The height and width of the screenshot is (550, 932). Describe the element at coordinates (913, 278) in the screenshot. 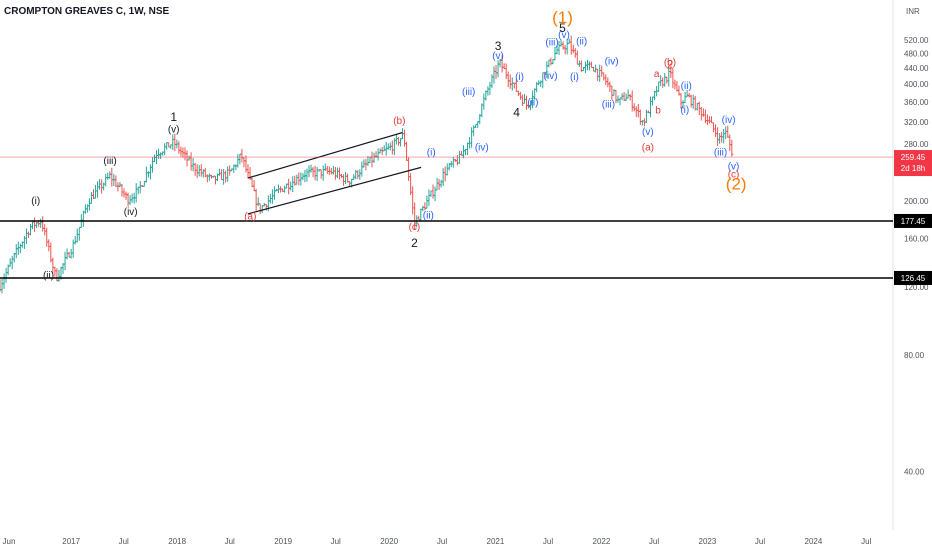

I see `support-price-label: 126.45` at that location.